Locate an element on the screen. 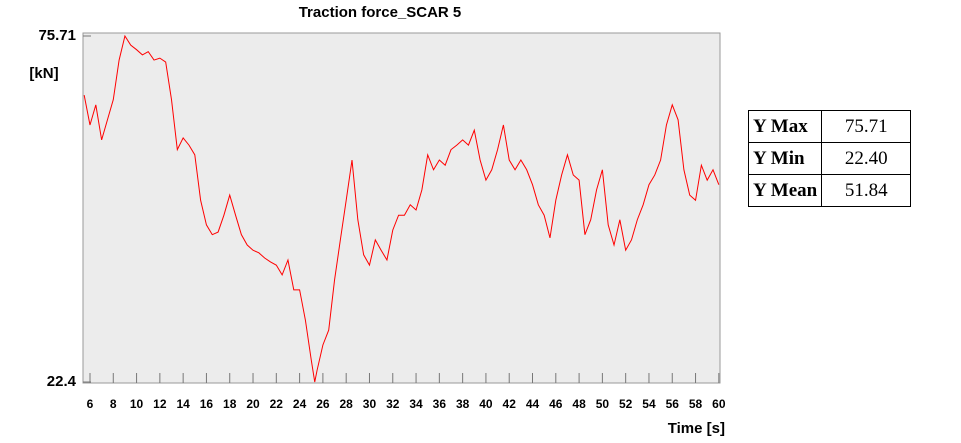 This screenshot has height=443, width=961. x-tick-label: 18 is located at coordinates (230, 404).